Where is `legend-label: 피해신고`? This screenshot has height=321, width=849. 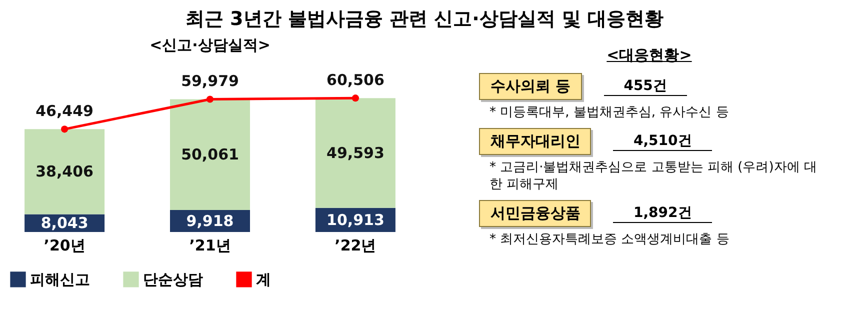
legend-label: 피해신고 is located at coordinates (60, 279).